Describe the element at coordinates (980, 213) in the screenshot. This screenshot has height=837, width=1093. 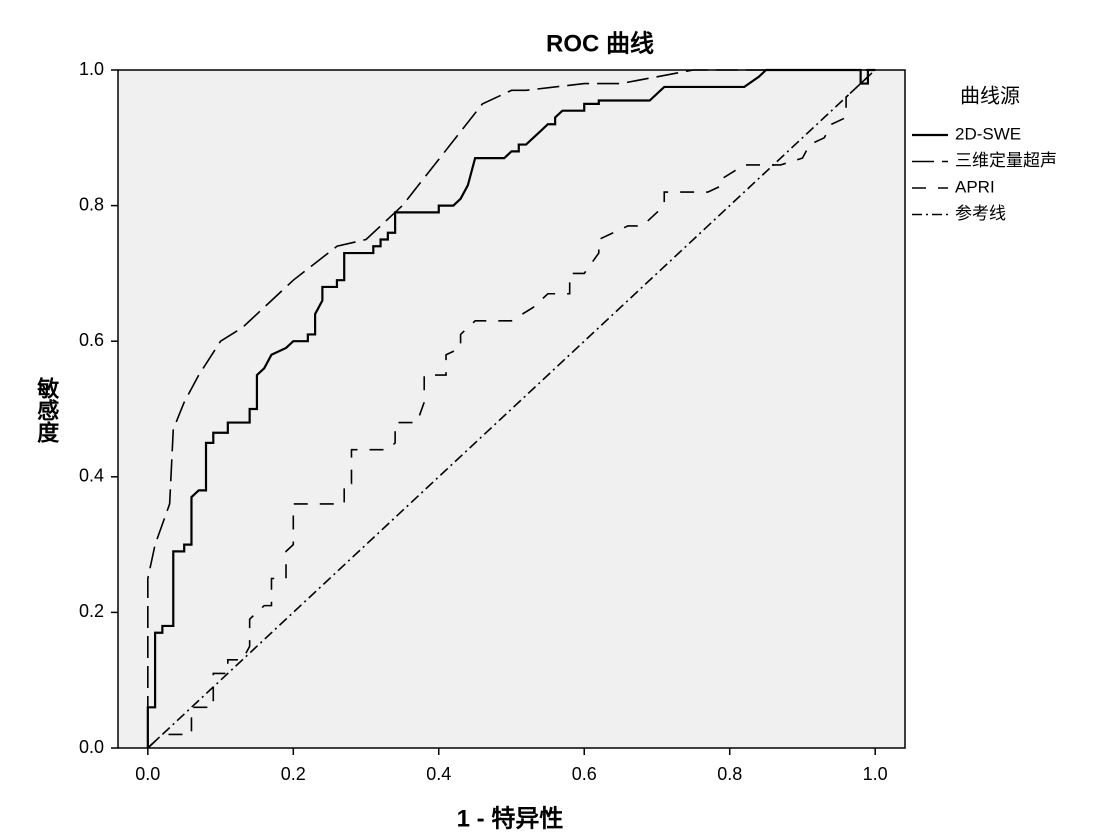
I see `legend-label: 参考线` at that location.